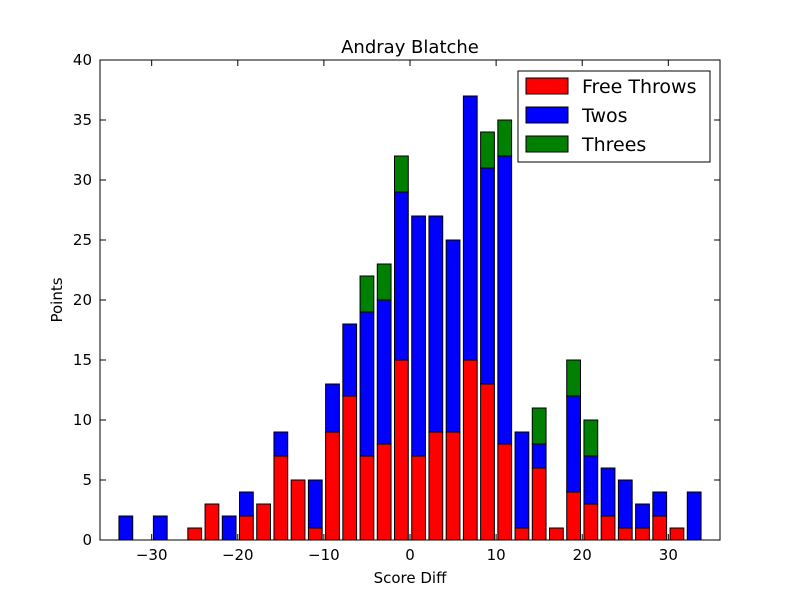 The height and width of the screenshot is (600, 800). Describe the element at coordinates (82, 300) in the screenshot. I see `y-tick-label: 20` at that location.